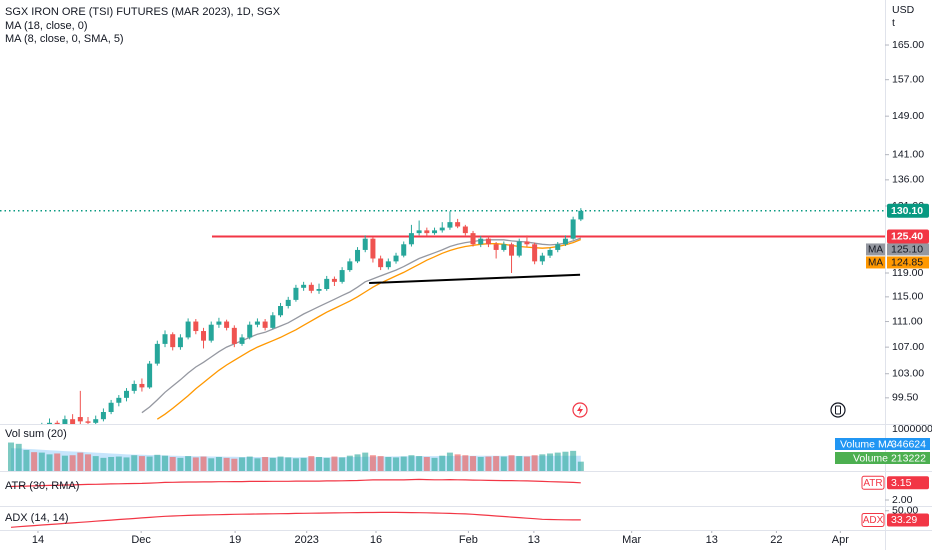  Describe the element at coordinates (907, 297) in the screenshot. I see `y-tick-label: 115.00` at that location.